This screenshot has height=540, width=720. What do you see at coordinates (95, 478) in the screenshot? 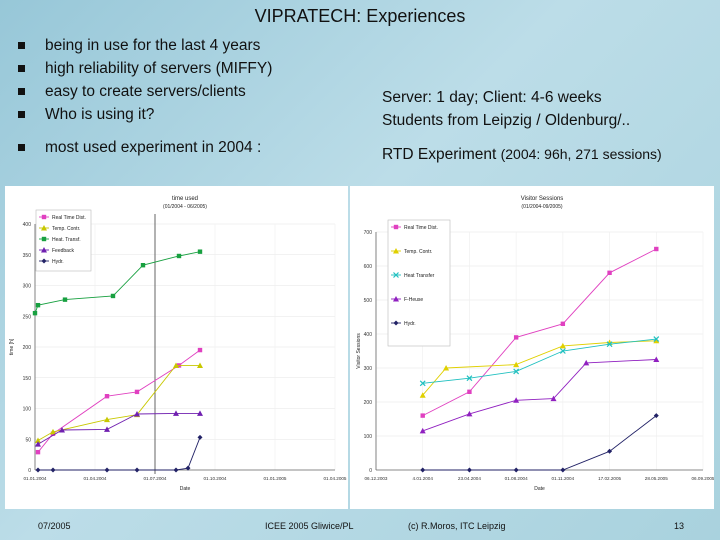
I see `x-tick-label: 01.04.2004` at bounding box center [95, 478].